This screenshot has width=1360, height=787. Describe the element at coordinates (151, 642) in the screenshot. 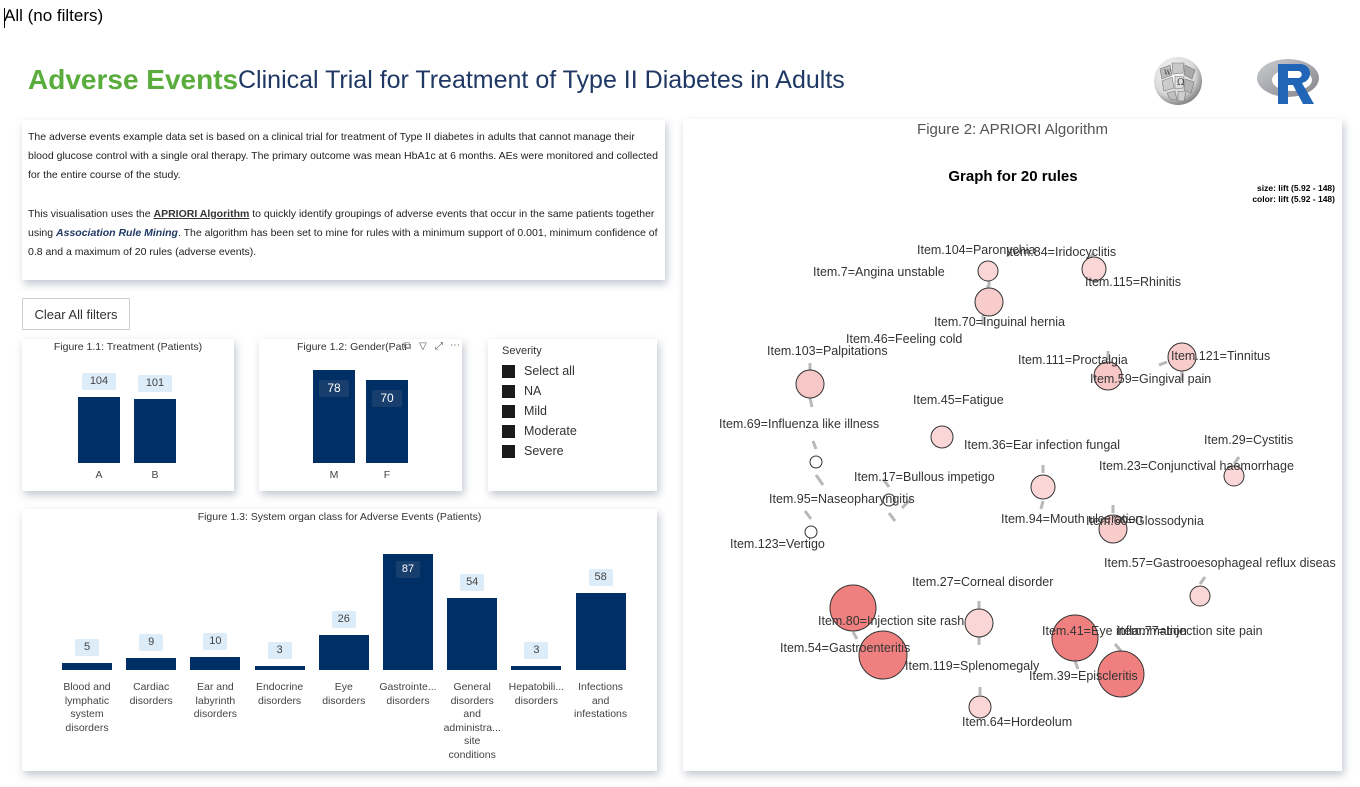

I see `data-label: 9` at that location.